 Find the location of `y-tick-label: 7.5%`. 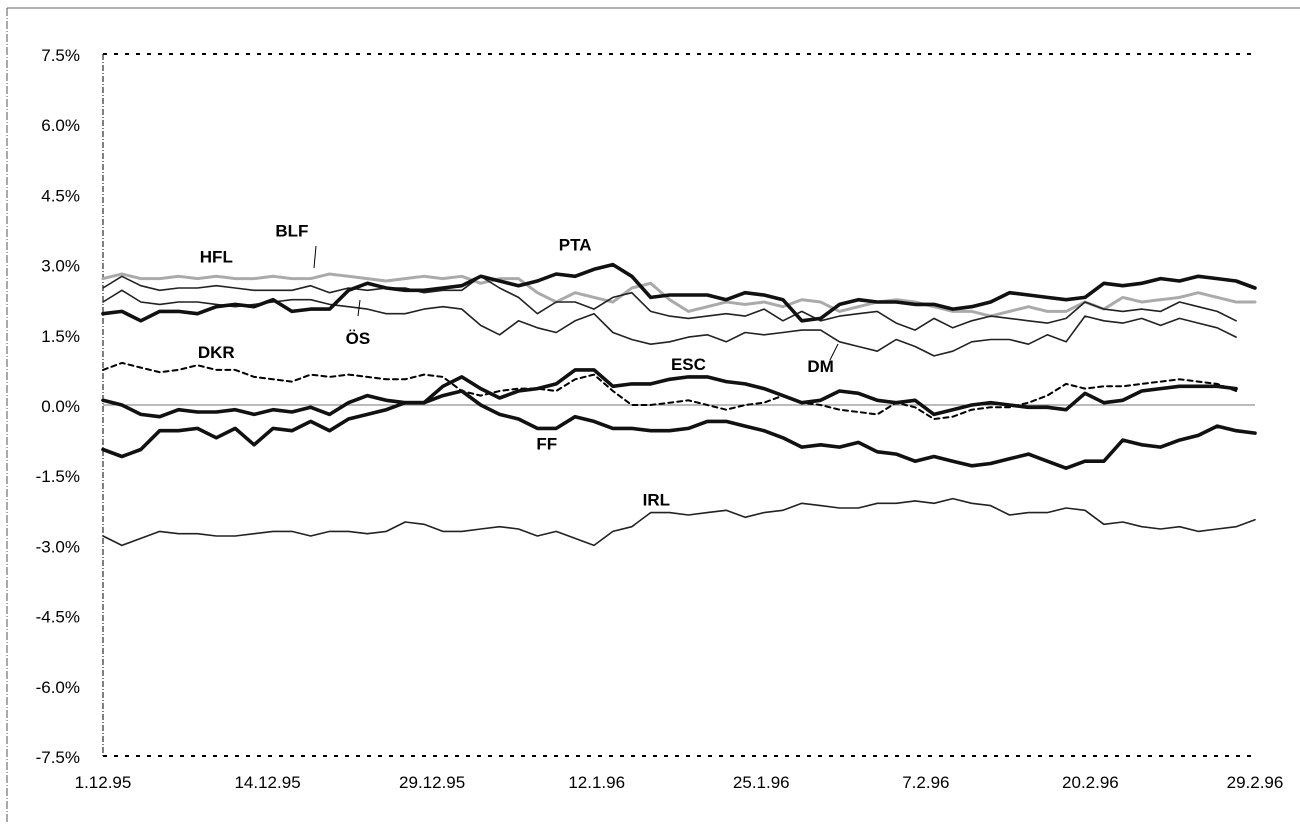

y-tick-label: 7.5% is located at coordinates (60, 55).